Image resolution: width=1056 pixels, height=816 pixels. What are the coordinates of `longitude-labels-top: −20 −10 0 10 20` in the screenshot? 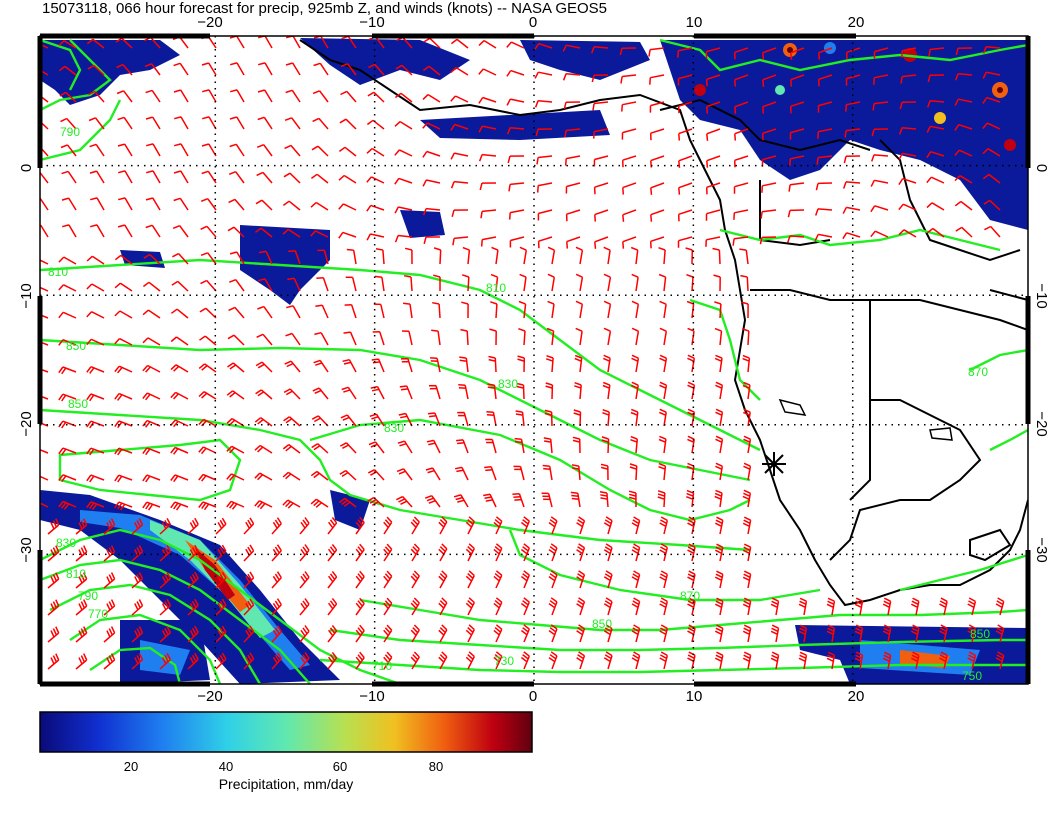 It's located at (530, 22).